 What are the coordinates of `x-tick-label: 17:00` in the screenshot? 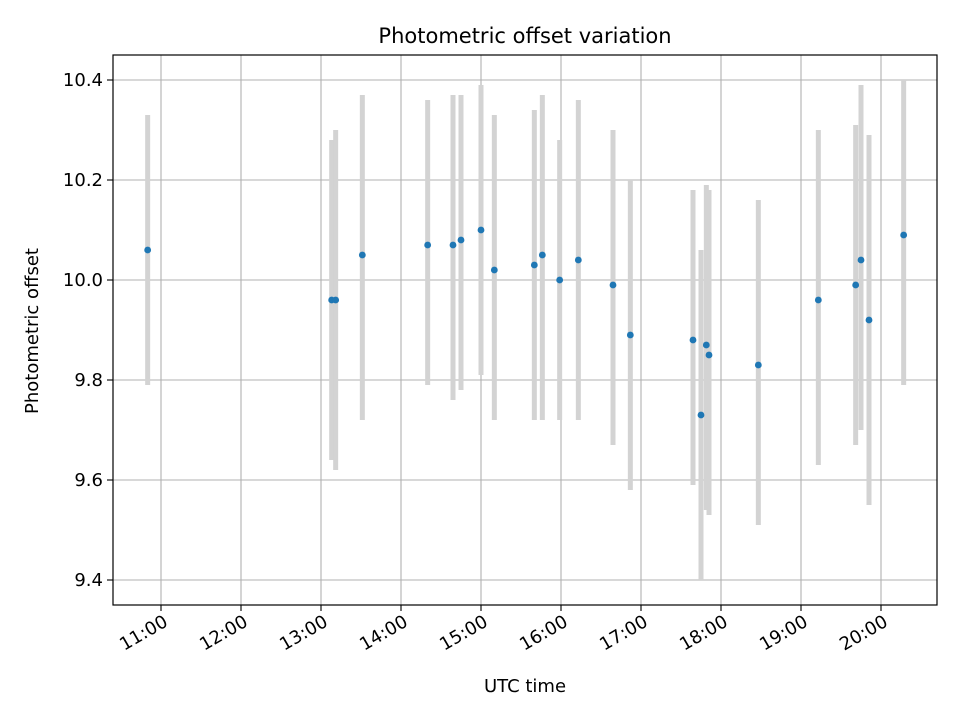 It's located at (623, 633).